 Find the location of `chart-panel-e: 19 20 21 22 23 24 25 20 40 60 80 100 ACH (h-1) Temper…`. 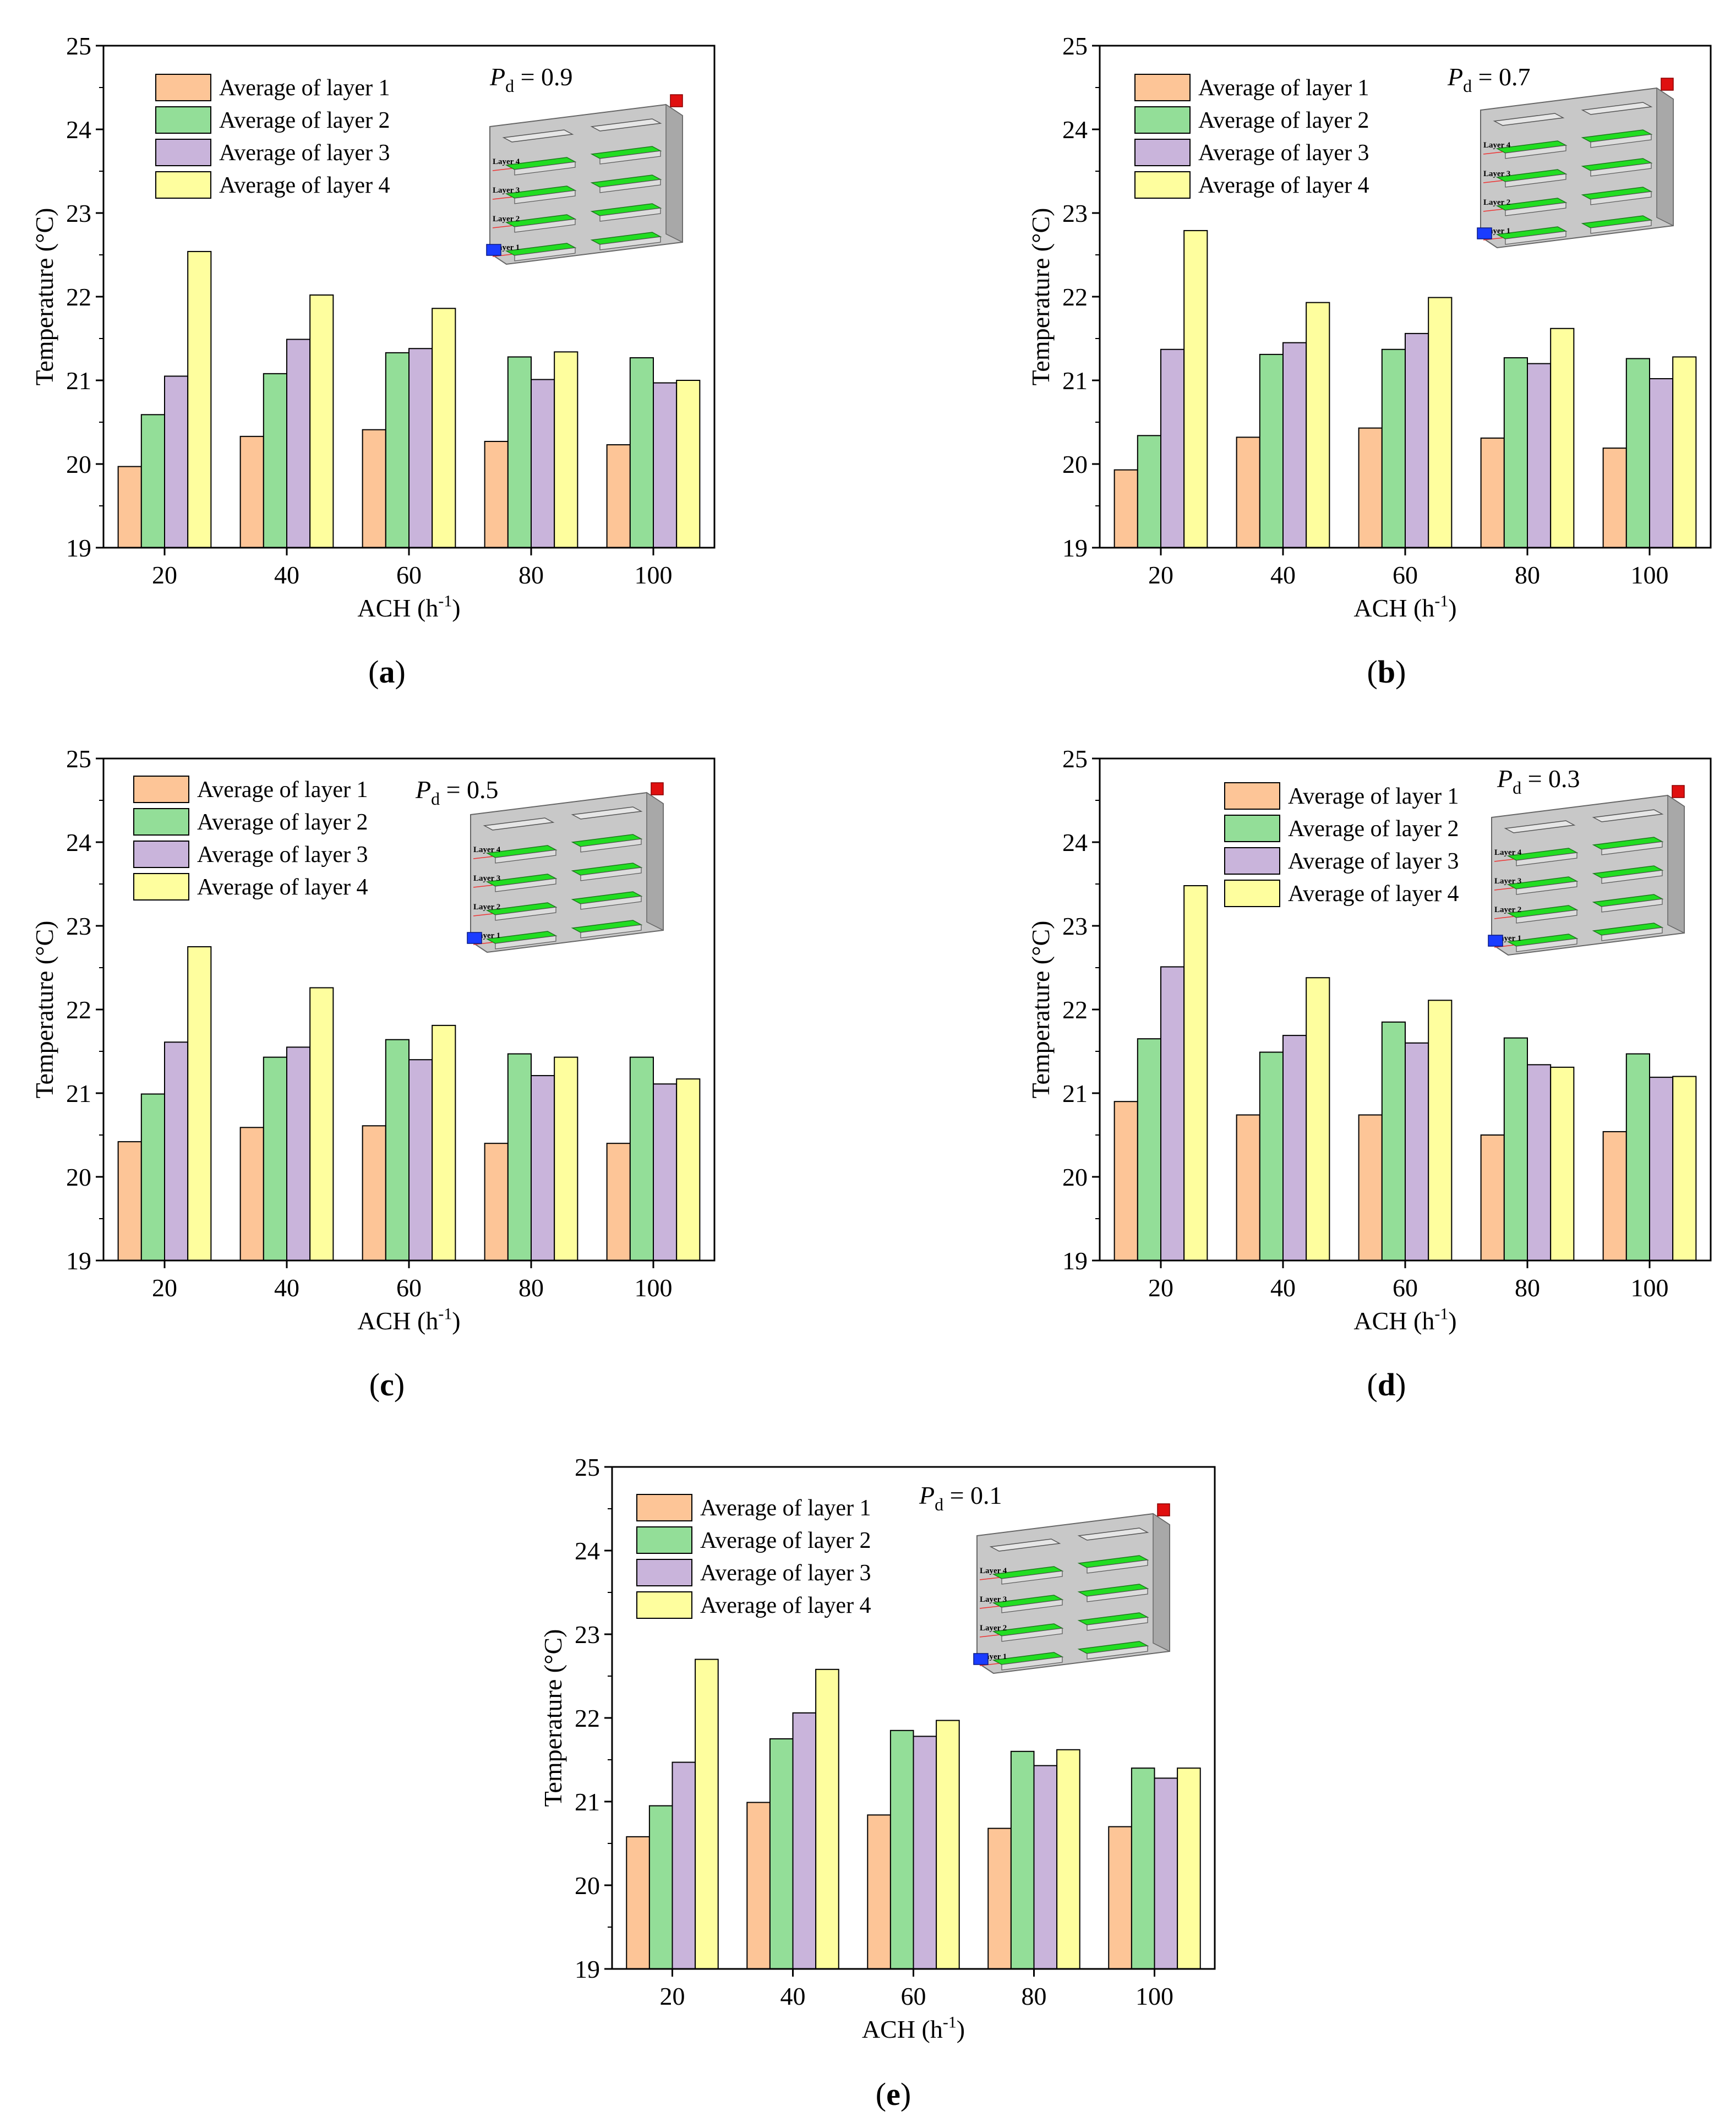

chart-panel-e: 19 20 21 22 23 24 25 20 40 60 80 100 ACH (h-1) Temper… is located at coordinates (878, 1782).